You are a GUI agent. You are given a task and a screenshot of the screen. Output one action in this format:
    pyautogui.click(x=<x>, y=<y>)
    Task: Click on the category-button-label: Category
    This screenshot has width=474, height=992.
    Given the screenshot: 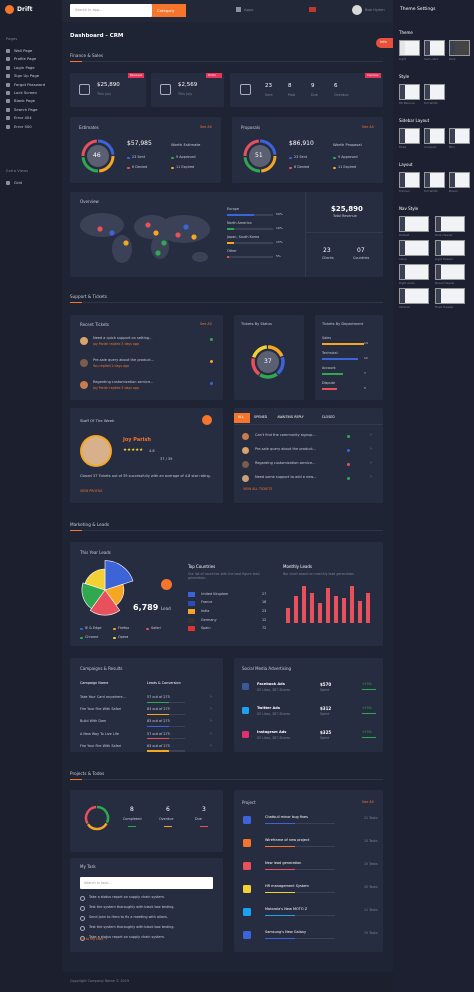 What is the action you would take?
    pyautogui.click(x=166, y=10)
    